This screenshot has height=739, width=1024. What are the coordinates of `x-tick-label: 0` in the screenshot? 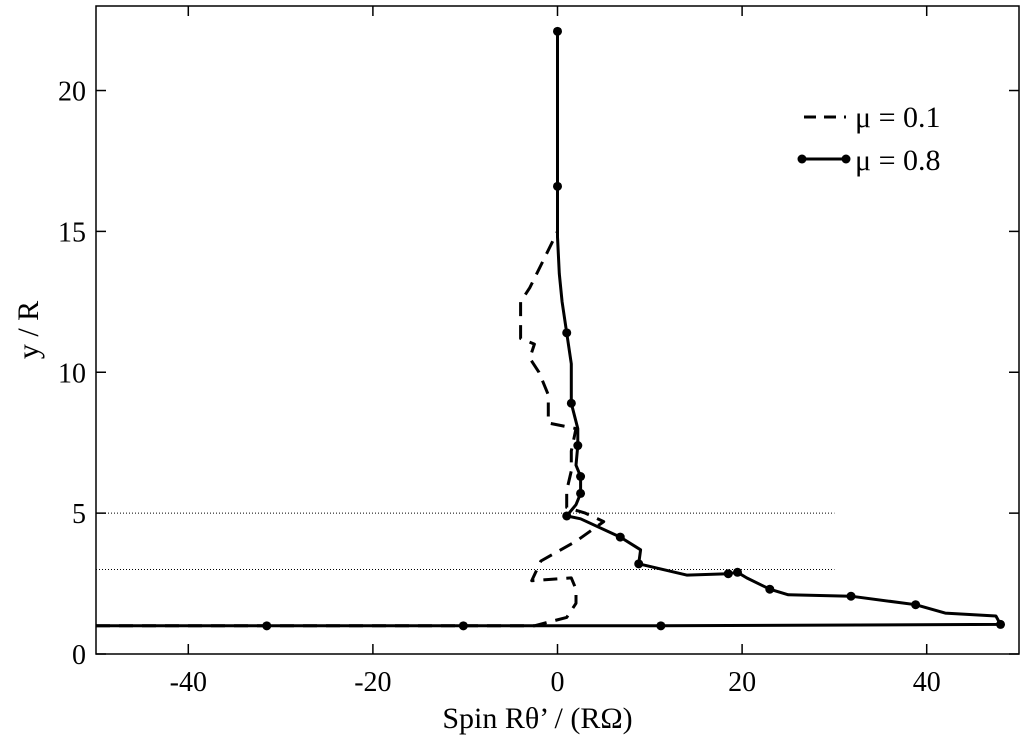 It's located at (558, 682).